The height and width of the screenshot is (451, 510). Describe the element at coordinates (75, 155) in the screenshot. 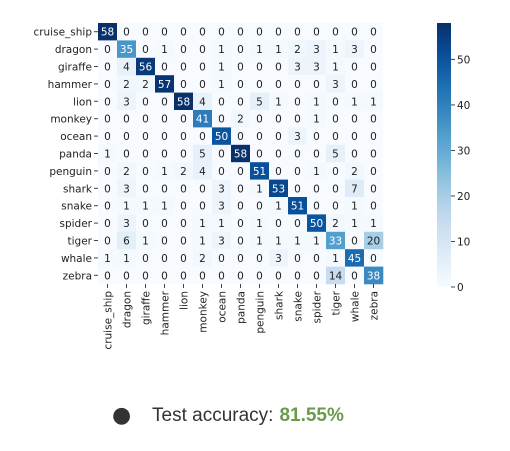

I see `y-tick-label: panda` at that location.